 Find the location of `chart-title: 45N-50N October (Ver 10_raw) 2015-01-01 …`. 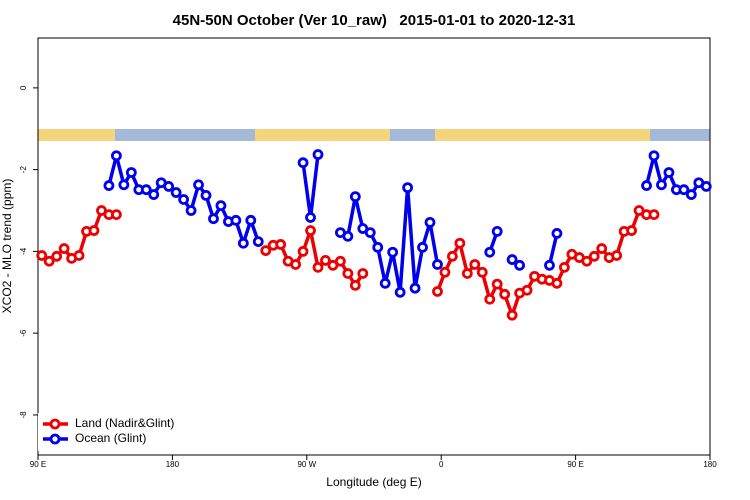

chart-title: 45N-50N October (Ver 10_raw) 2015-01-01 … is located at coordinates (374, 20).